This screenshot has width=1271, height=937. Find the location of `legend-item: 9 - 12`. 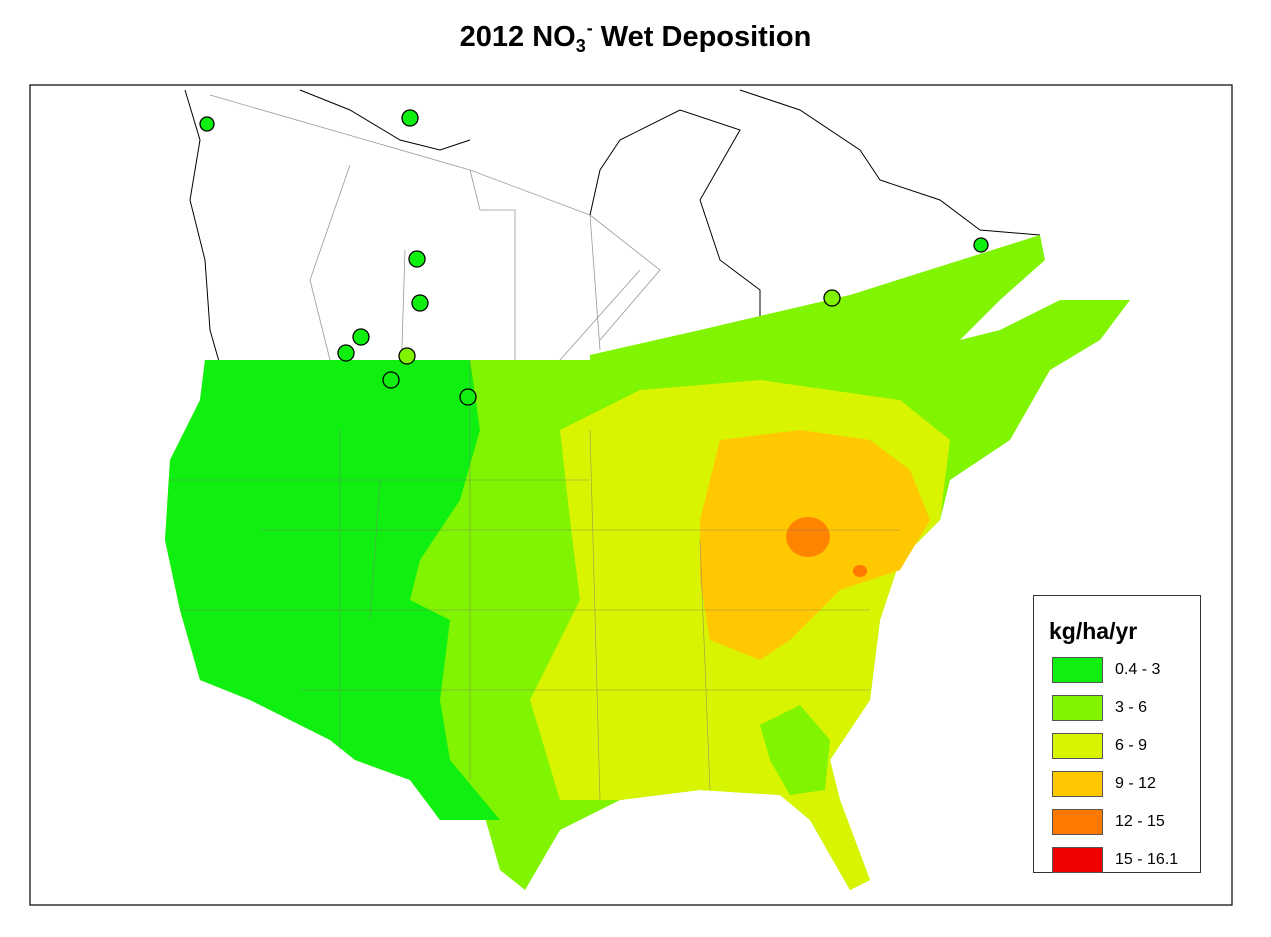

legend-item: 9 - 12 is located at coordinates (1126, 784).